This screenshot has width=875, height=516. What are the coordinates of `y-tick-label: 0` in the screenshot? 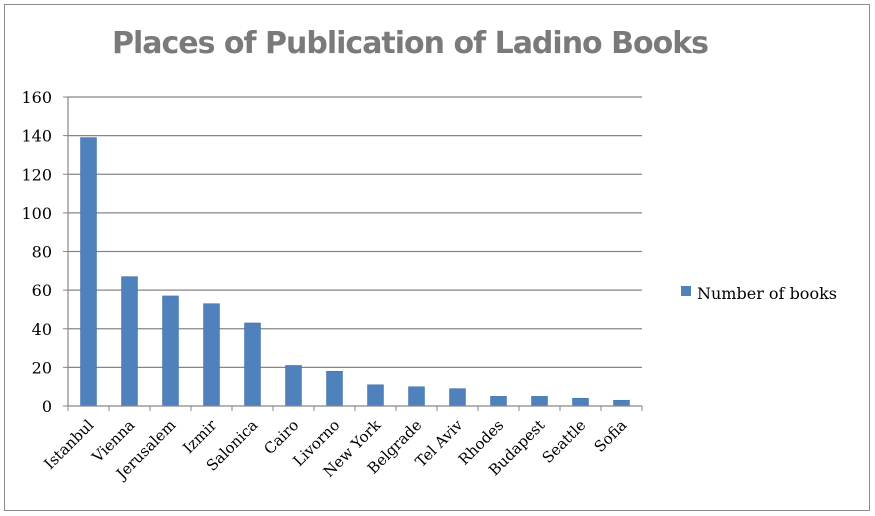 It's located at (47, 406).